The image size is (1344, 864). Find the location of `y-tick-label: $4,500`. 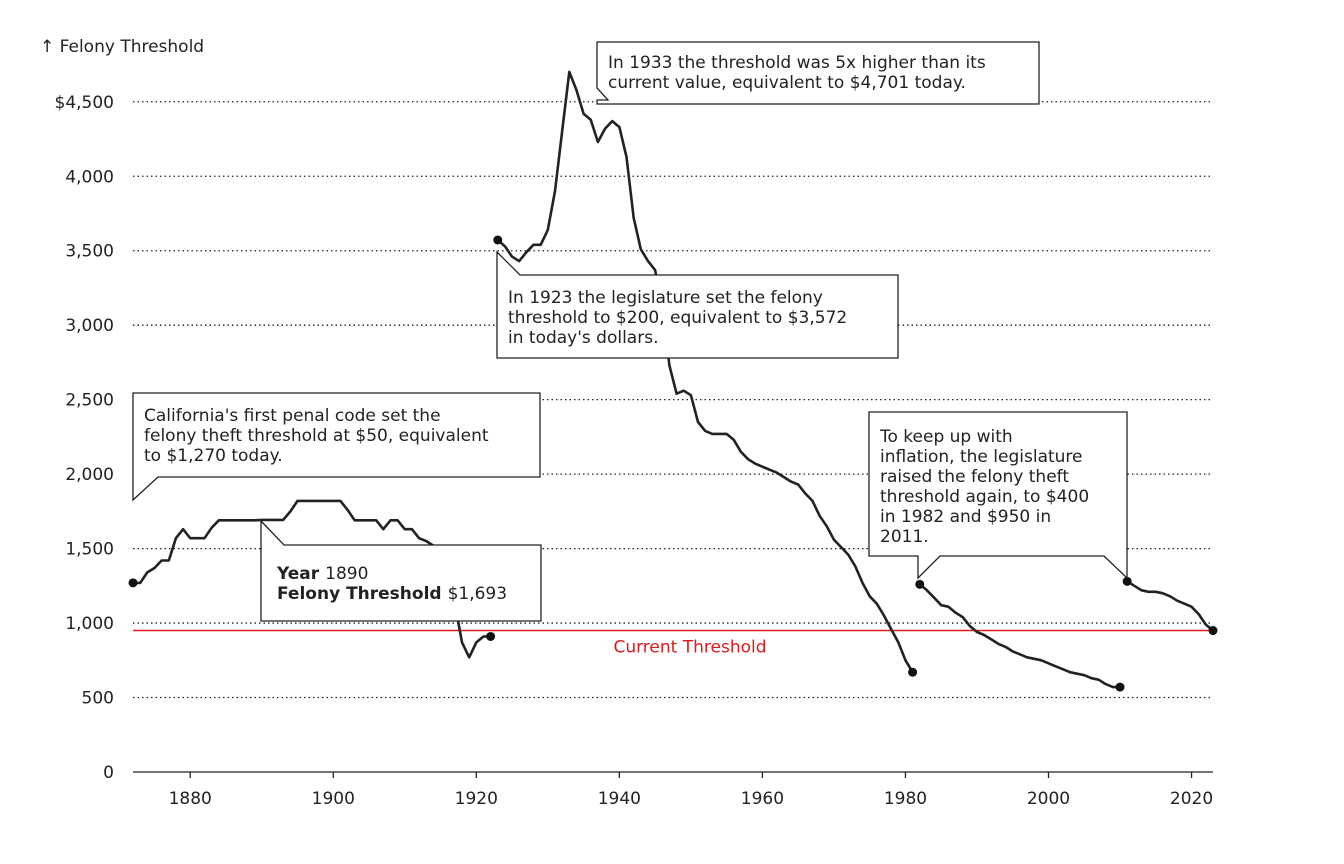

y-tick-label: $4,500 is located at coordinates (84, 103).